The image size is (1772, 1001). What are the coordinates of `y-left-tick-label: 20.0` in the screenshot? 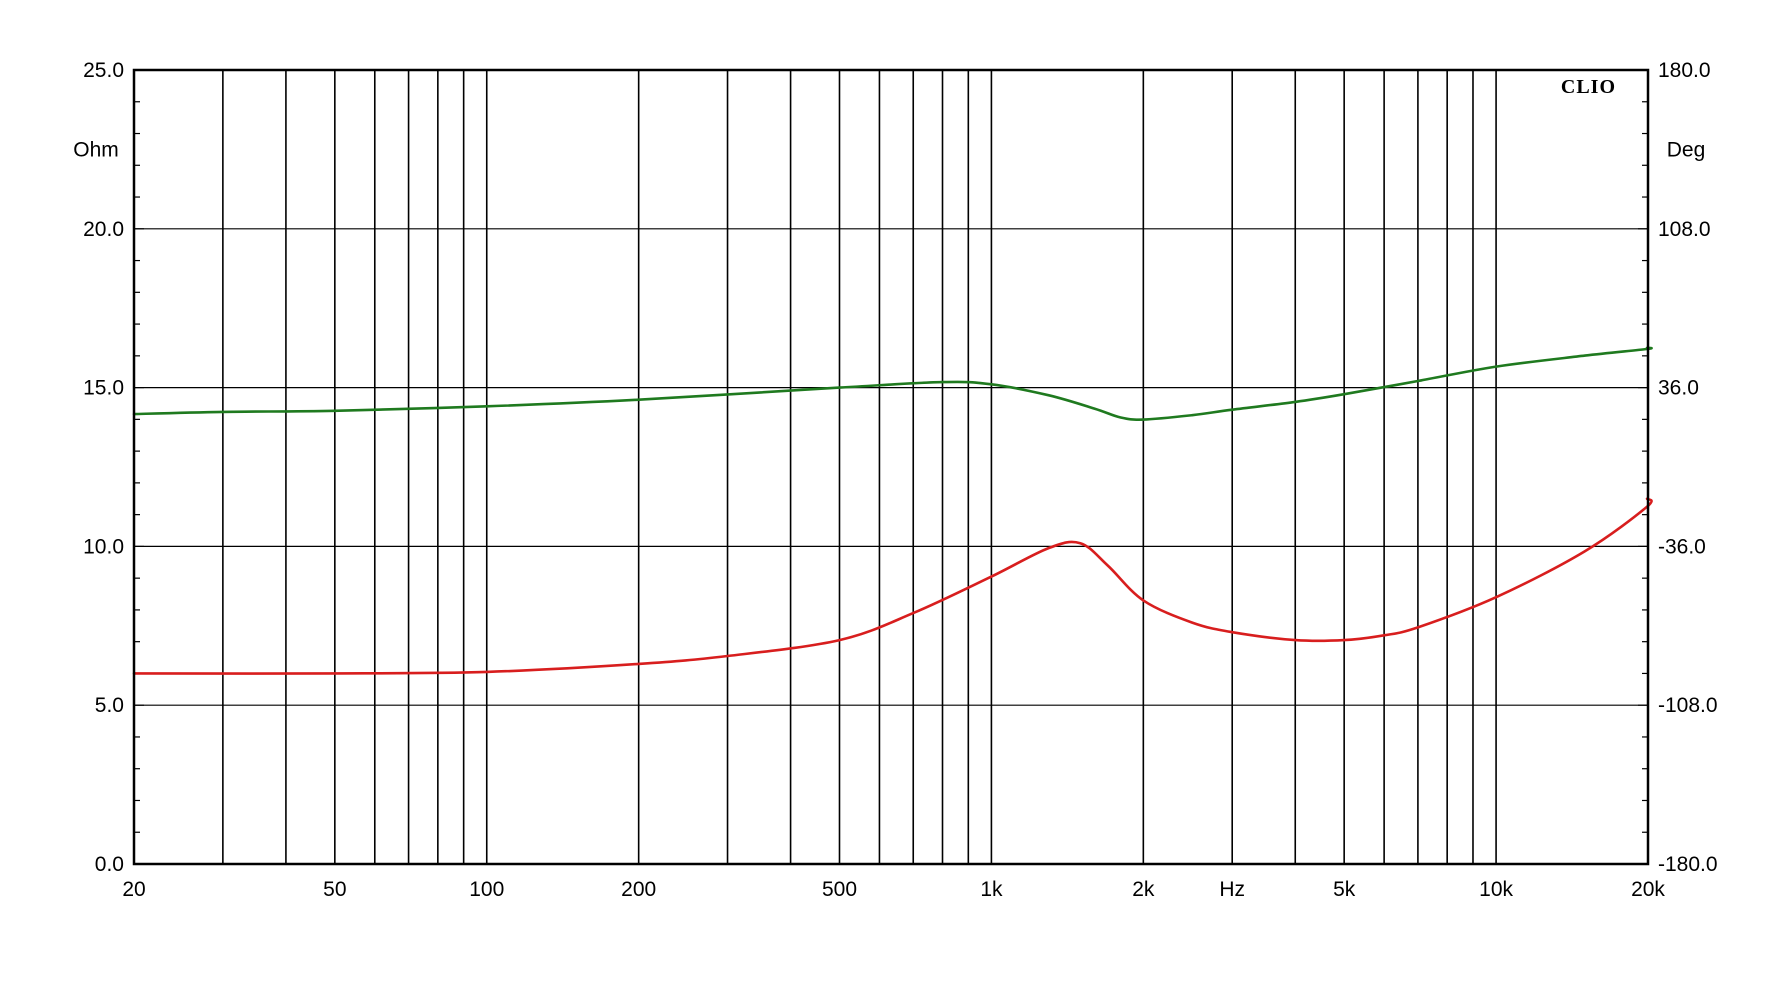 It's located at (103, 229).